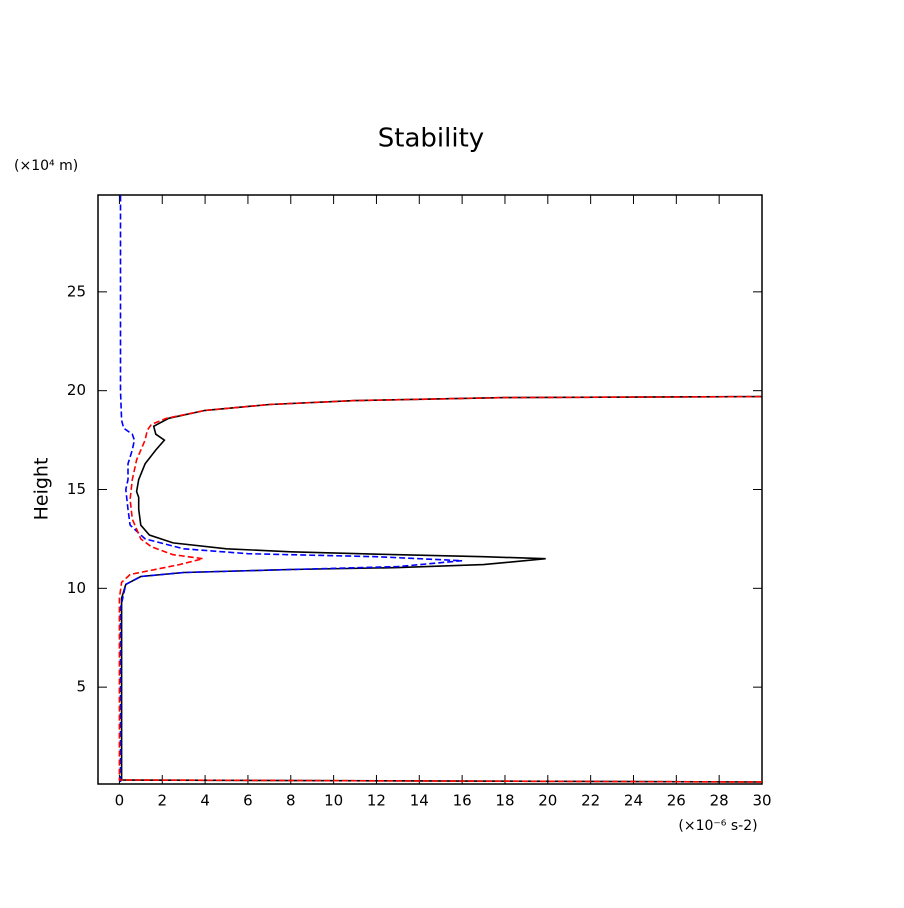  What do you see at coordinates (205, 801) in the screenshot?
I see `x-tick-label: 4` at bounding box center [205, 801].